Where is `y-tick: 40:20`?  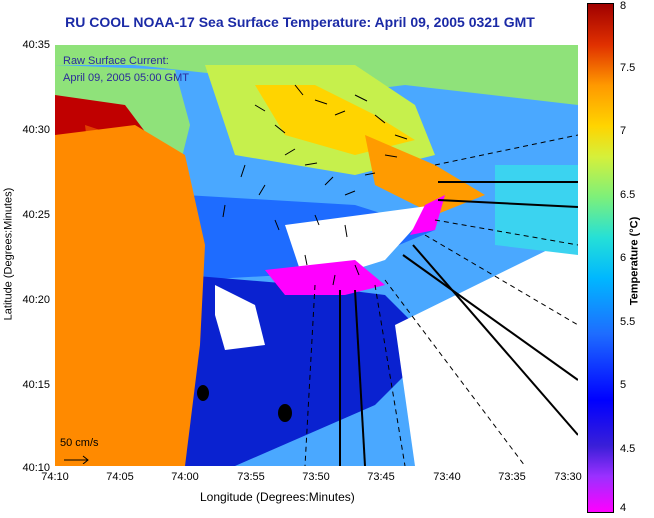
y-tick: 40:20 is located at coordinates (36, 300).